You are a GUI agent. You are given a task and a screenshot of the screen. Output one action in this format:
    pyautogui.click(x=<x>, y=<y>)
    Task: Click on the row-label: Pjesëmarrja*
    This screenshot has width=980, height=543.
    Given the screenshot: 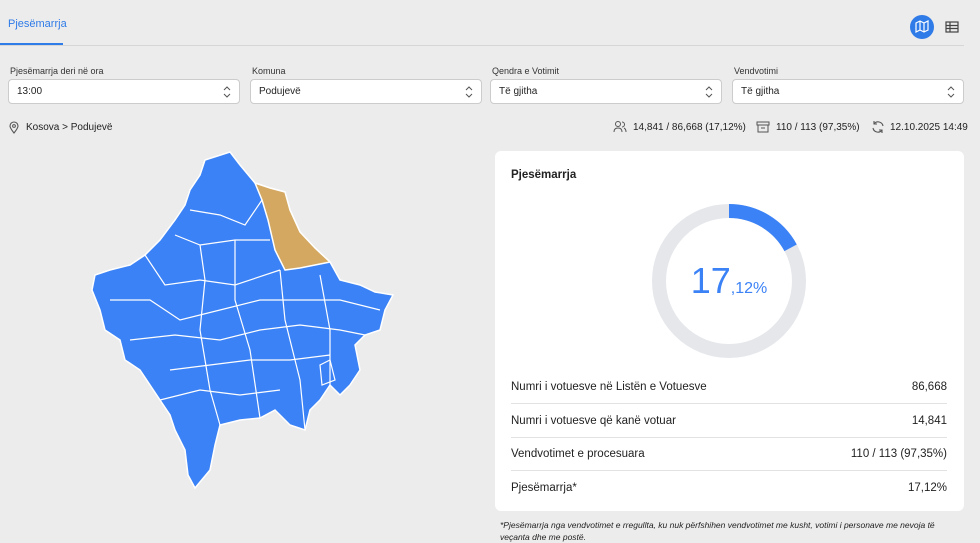 What is the action you would take?
    pyautogui.click(x=544, y=487)
    